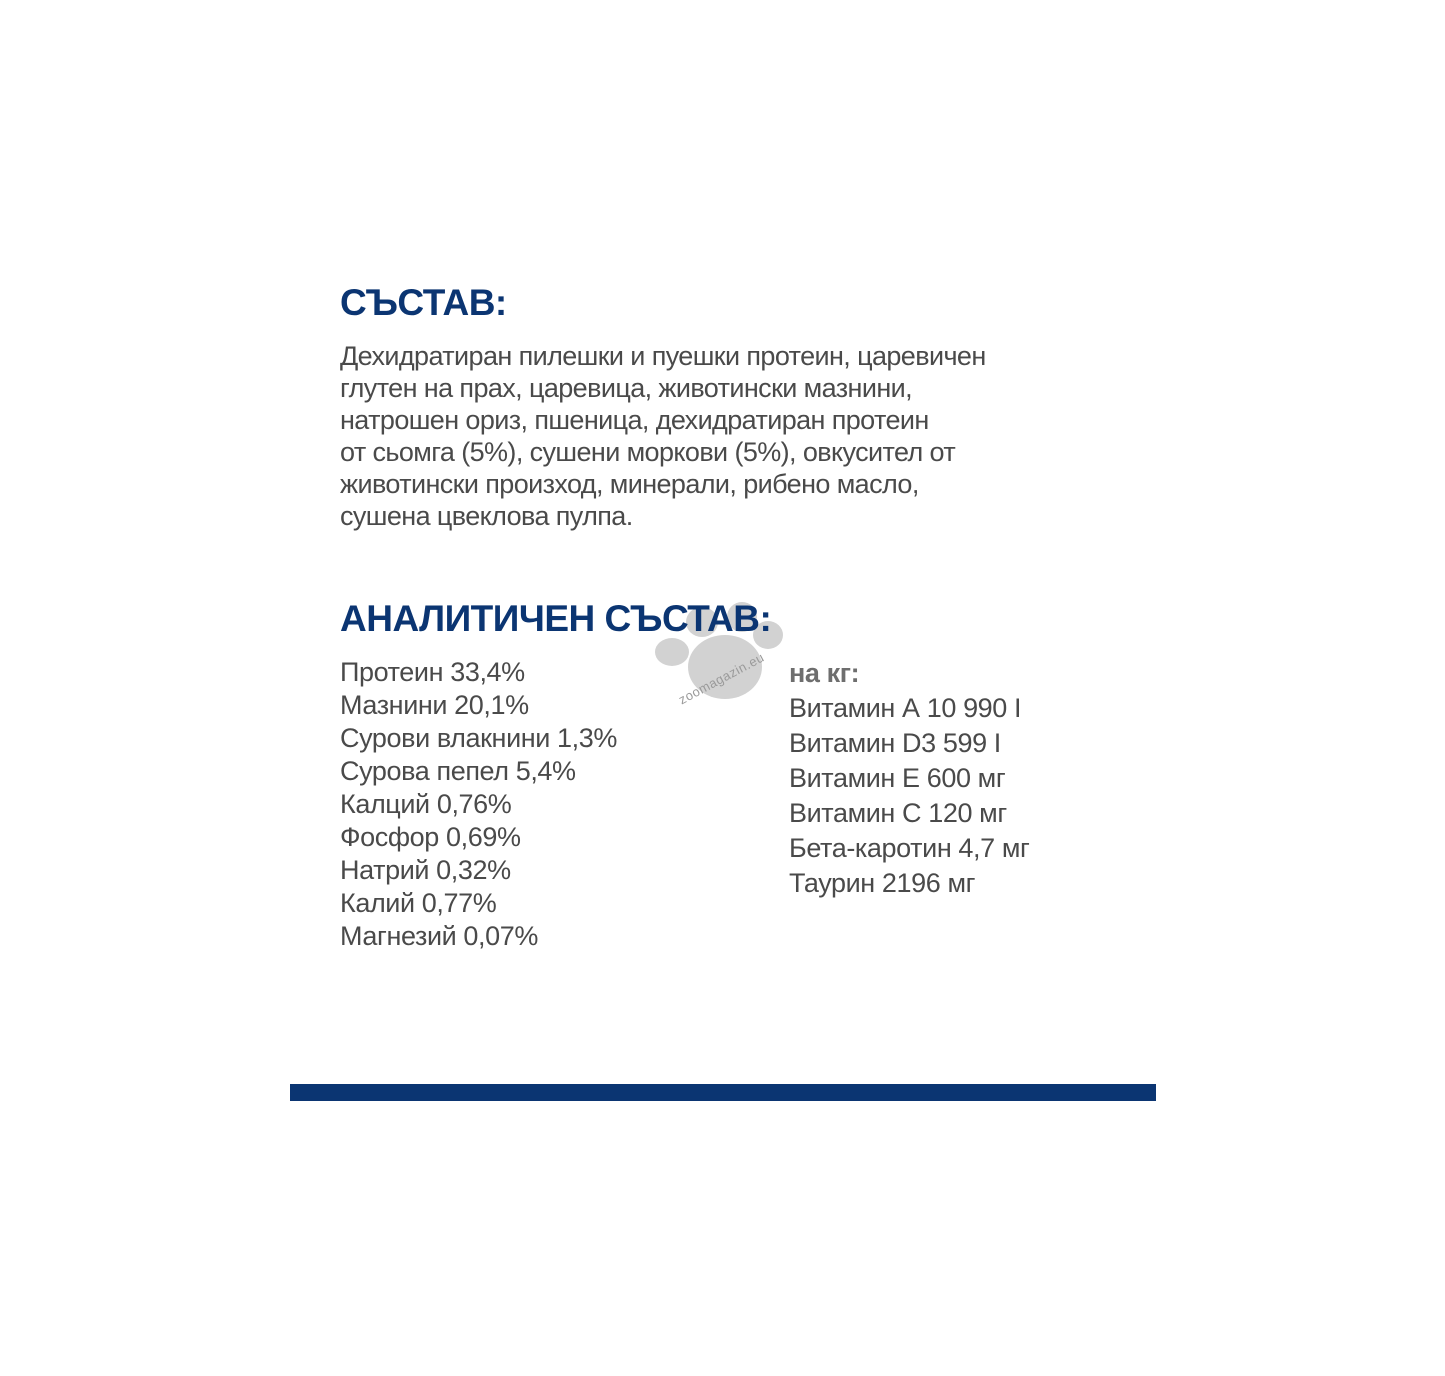 The width and height of the screenshot is (1445, 1376). What do you see at coordinates (434, 705) in the screenshot?
I see `list-item: Мазнини 20,1%` at bounding box center [434, 705].